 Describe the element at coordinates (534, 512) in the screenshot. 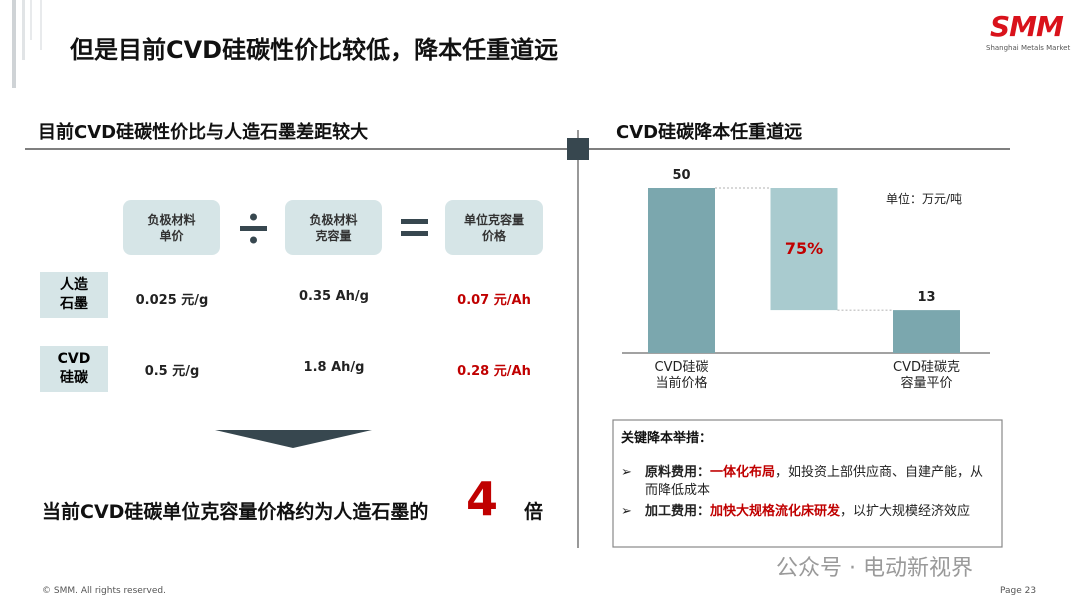

I see `conclusion-suffix: 倍` at that location.